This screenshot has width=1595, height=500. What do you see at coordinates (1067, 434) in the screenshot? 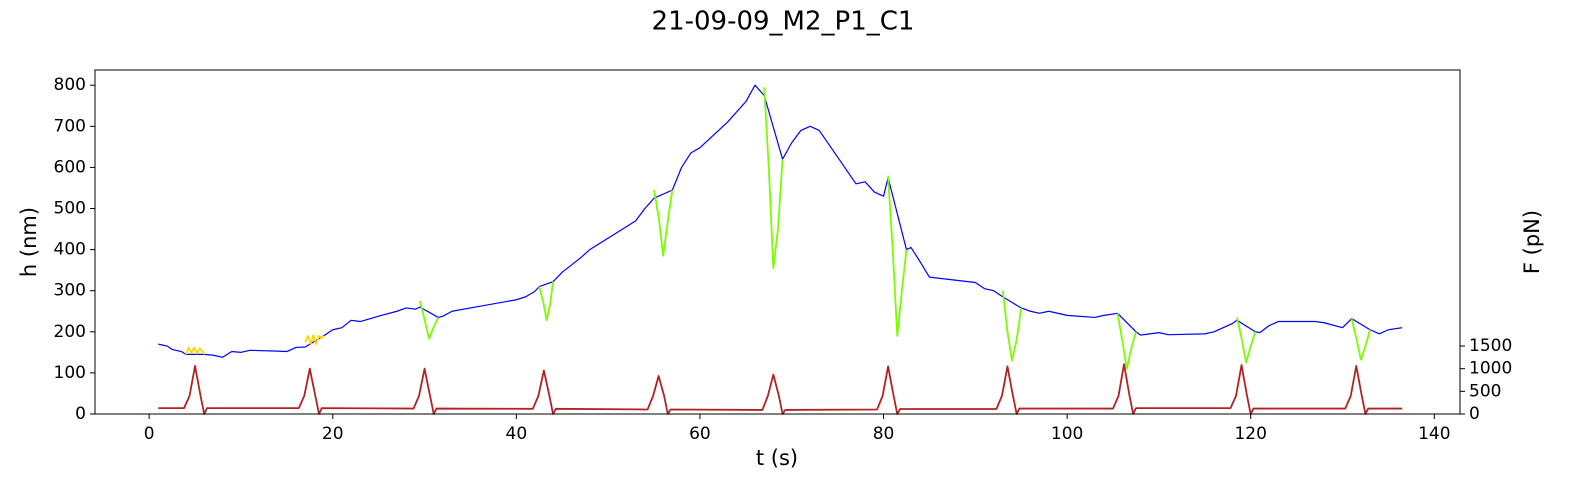
I see `x-tick-label: 100` at bounding box center [1067, 434].